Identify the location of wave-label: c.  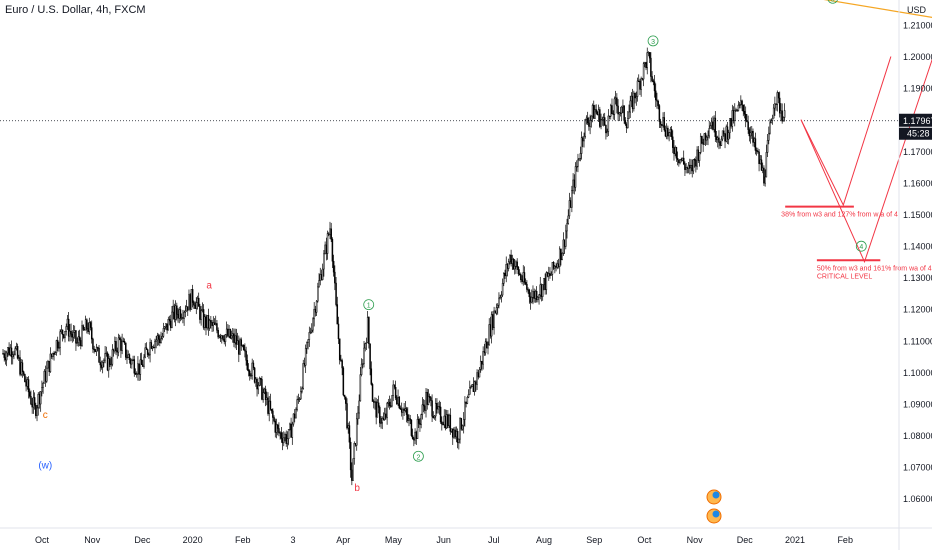
(45, 415).